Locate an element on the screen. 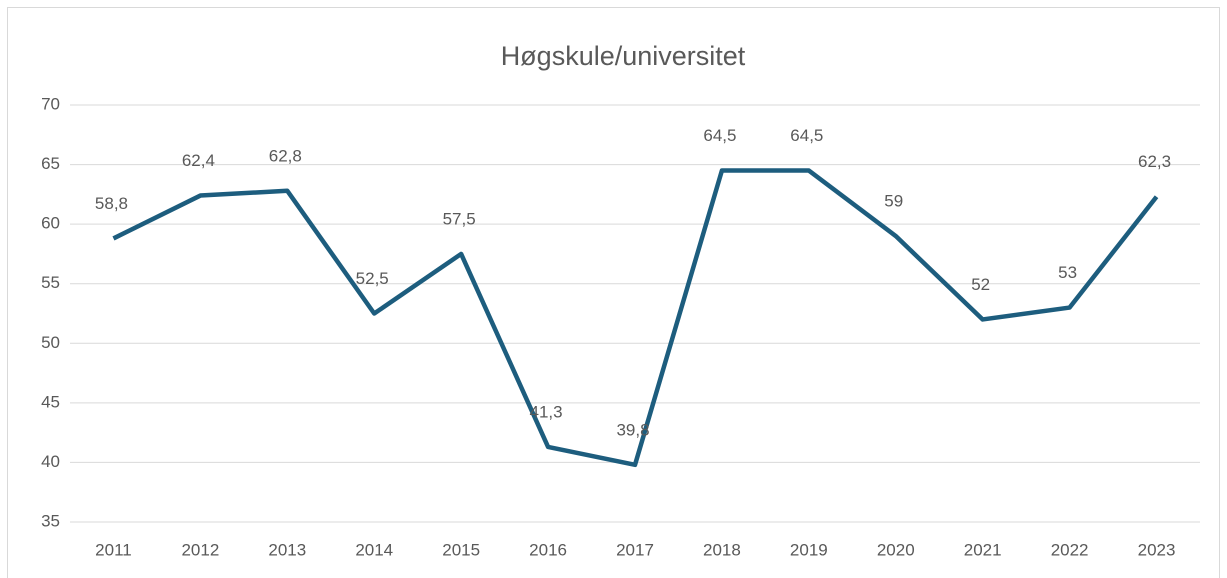 This screenshot has width=1227, height=578. y-tick-label: 60 is located at coordinates (50, 223).